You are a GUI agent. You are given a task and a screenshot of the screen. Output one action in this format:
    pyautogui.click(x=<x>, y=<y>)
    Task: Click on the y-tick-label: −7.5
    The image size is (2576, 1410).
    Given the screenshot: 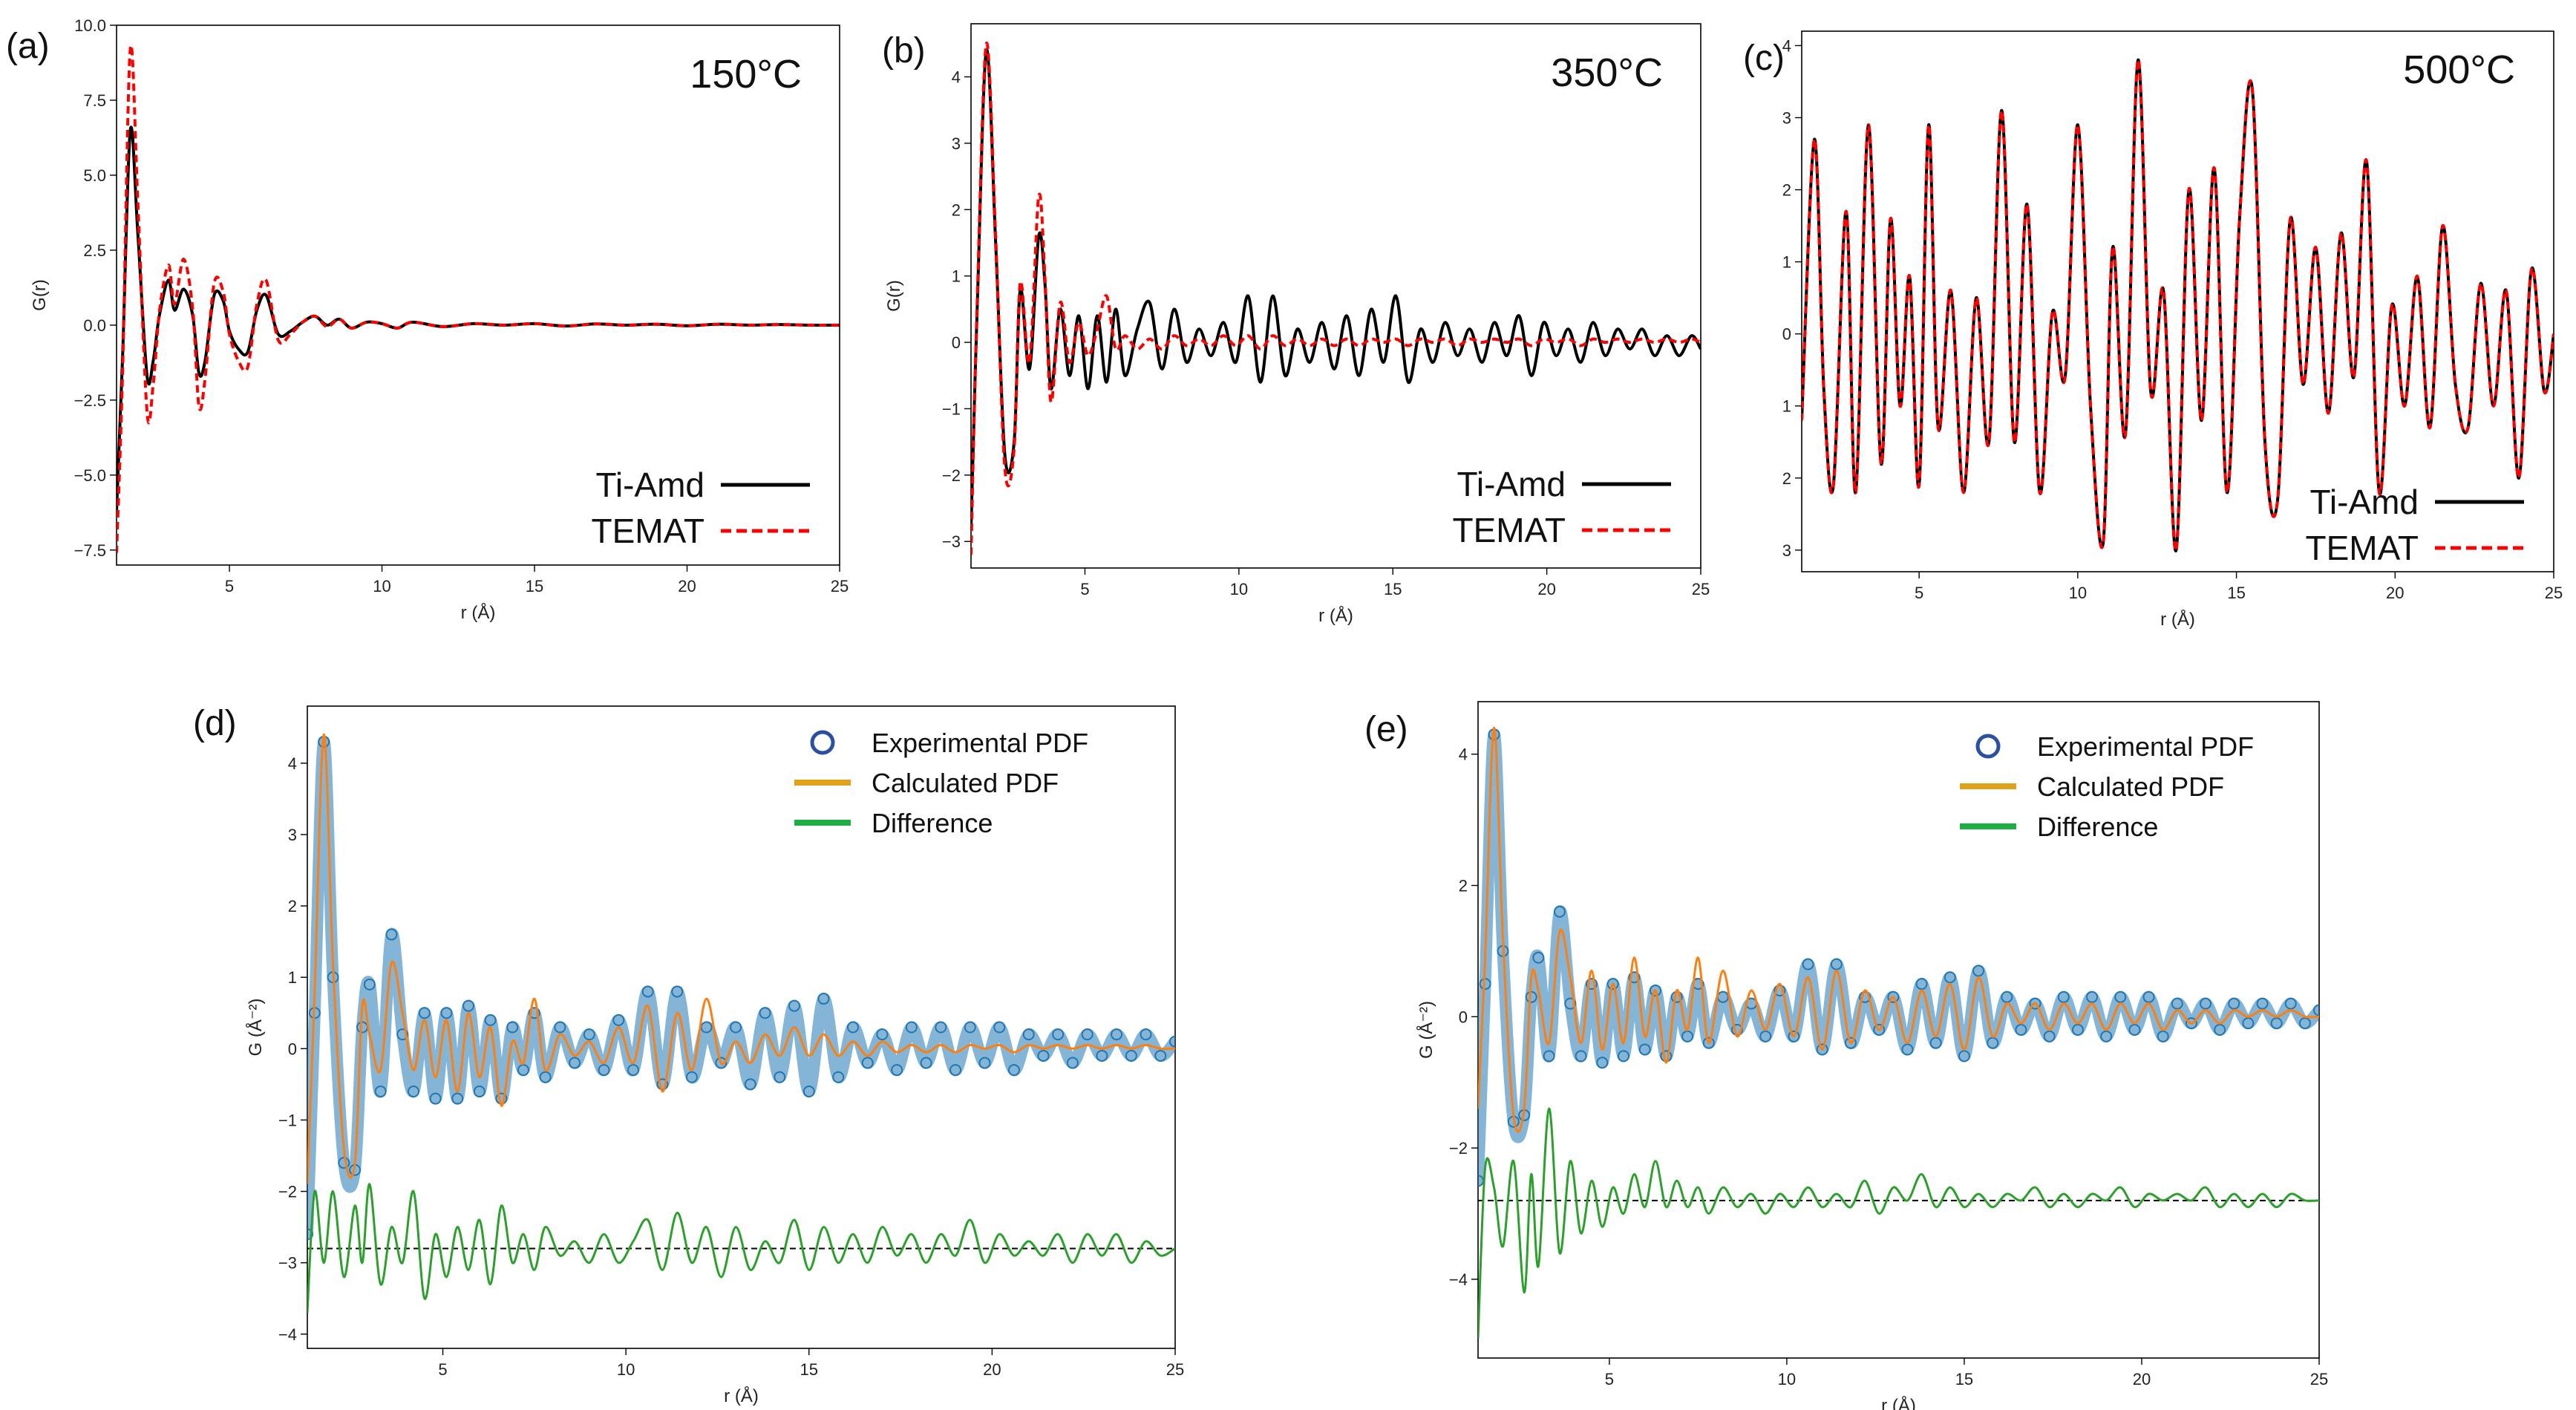 What is the action you would take?
    pyautogui.click(x=90, y=550)
    